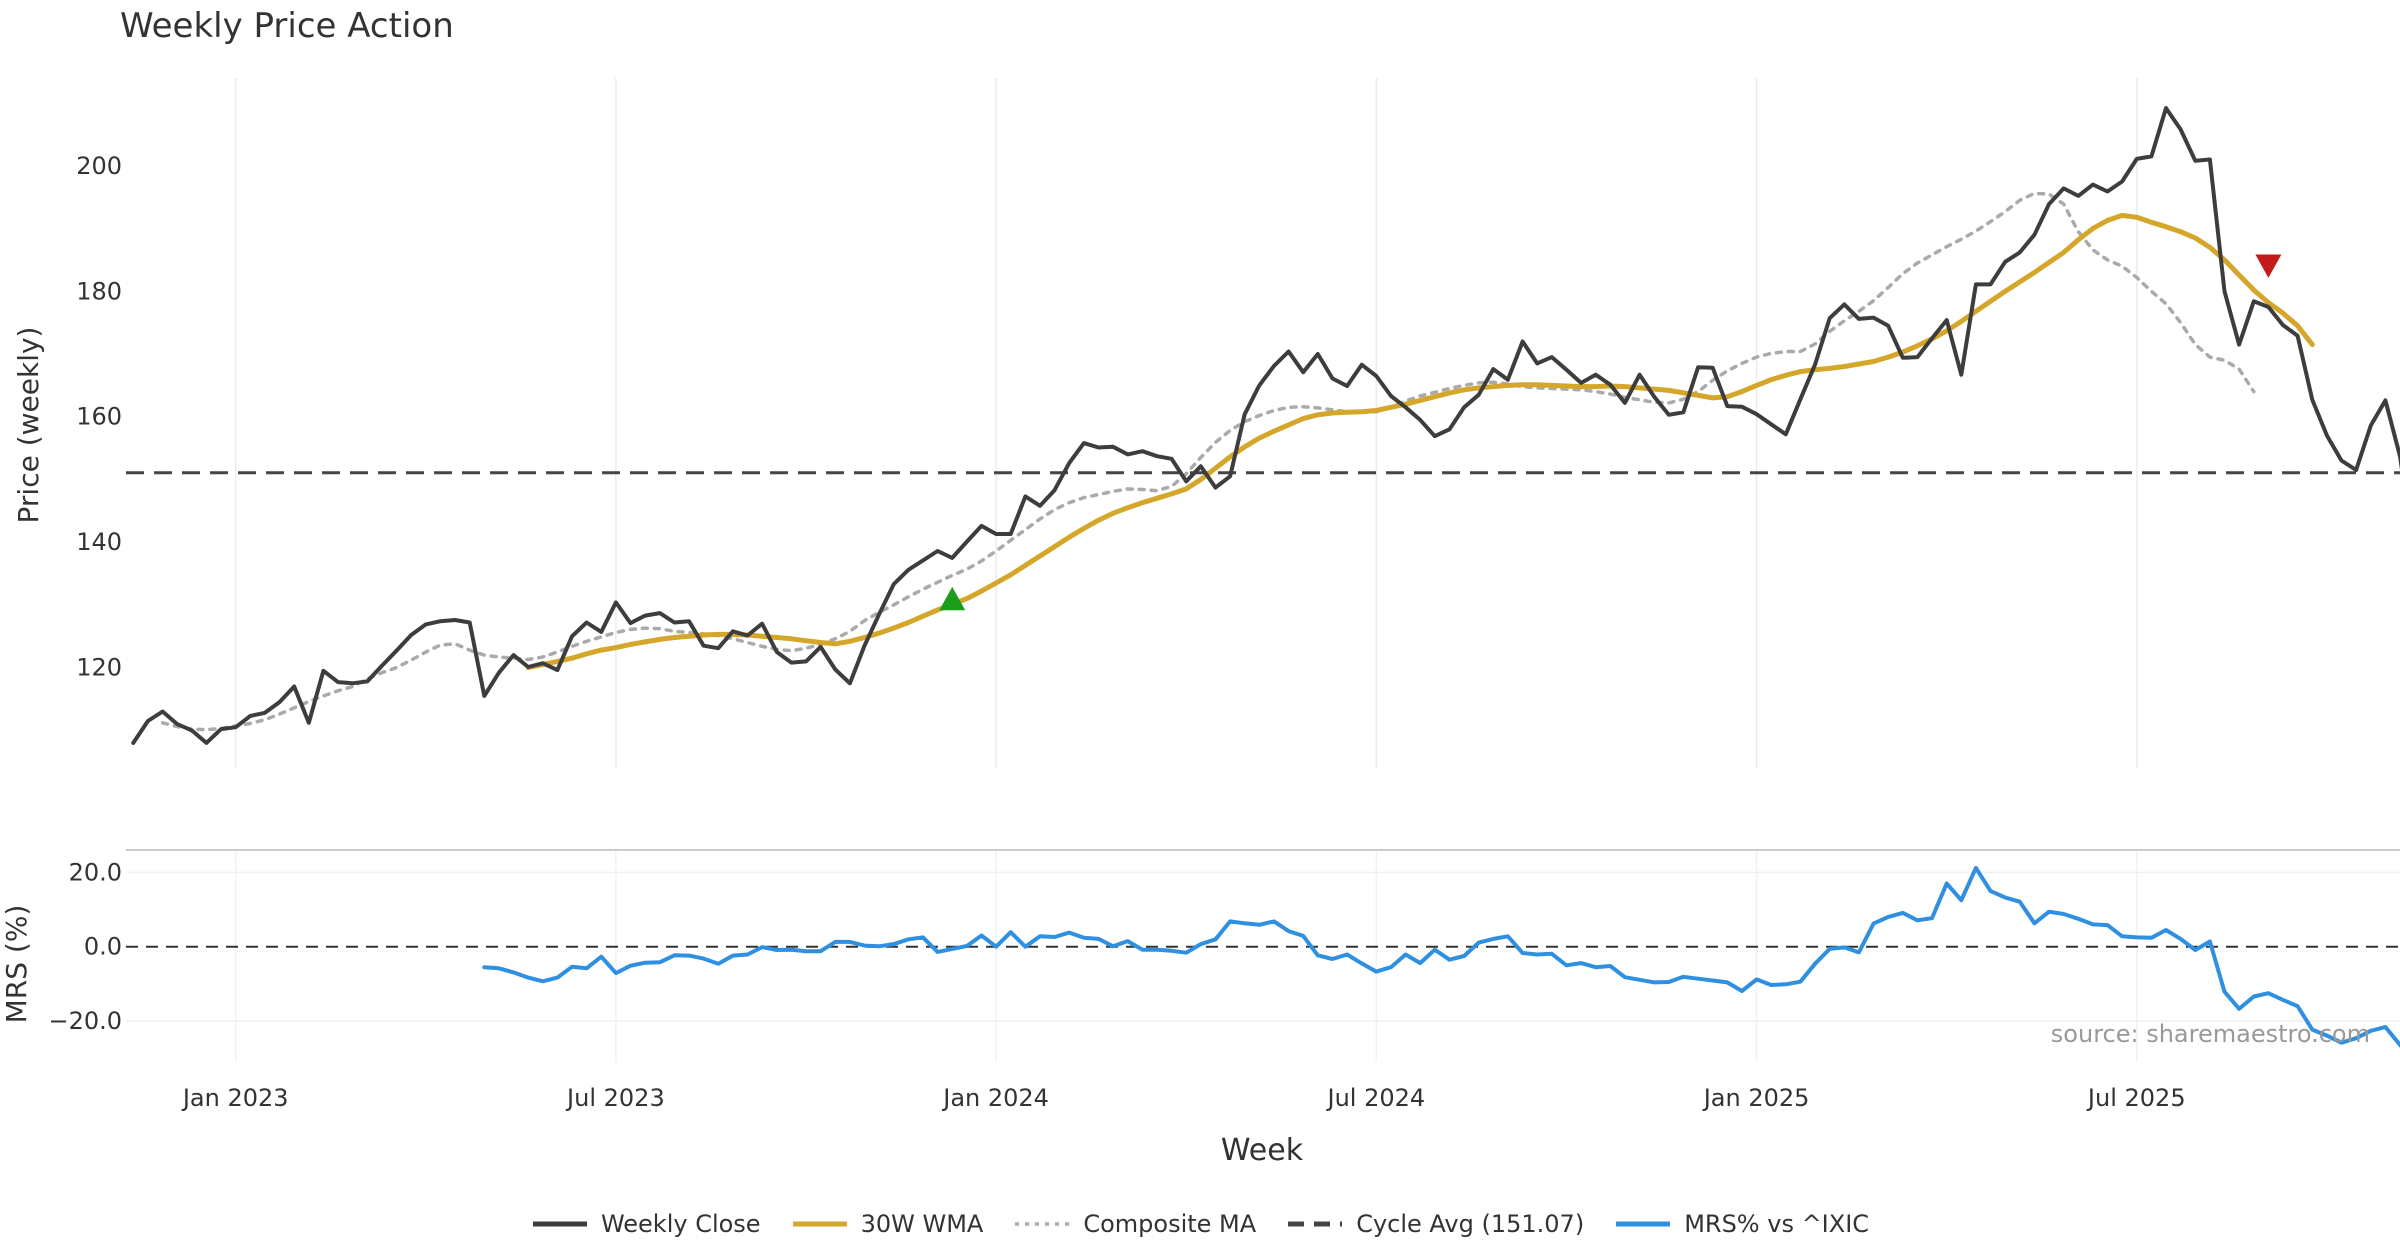 Image resolution: width=2400 pixels, height=1260 pixels. What do you see at coordinates (1170, 1224) in the screenshot?
I see `legend-label: Composite MA` at bounding box center [1170, 1224].